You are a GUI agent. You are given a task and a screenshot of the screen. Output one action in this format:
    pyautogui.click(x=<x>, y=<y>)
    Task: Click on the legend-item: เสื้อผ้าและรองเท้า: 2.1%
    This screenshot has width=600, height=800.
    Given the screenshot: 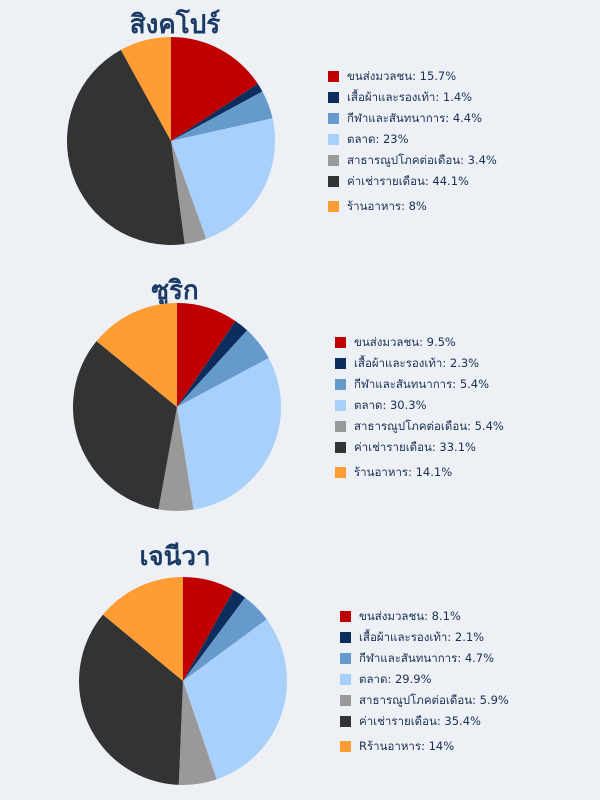 What is the action you would take?
    pyautogui.click(x=424, y=637)
    